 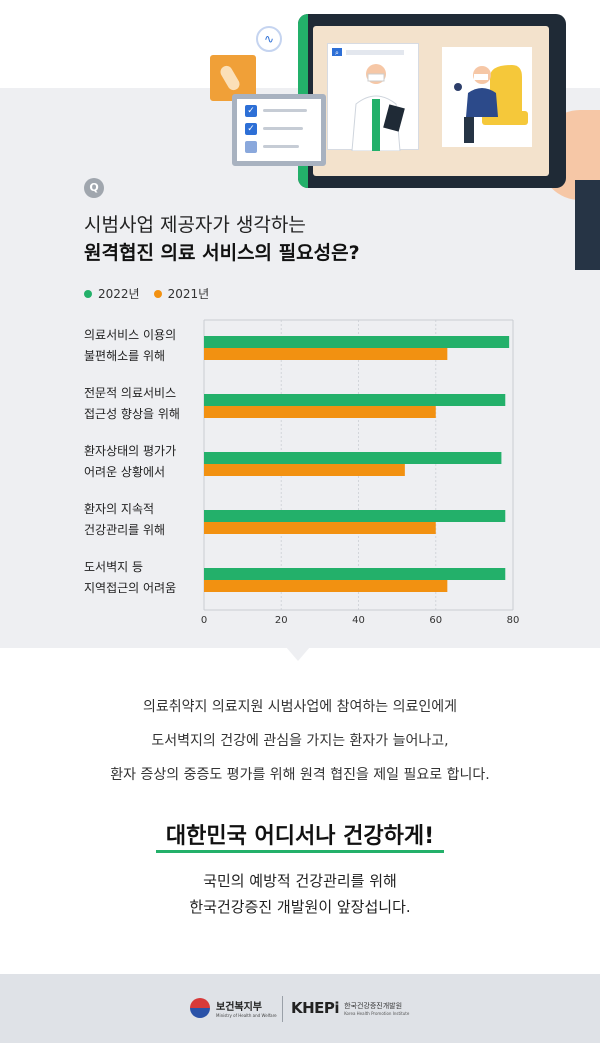 I want to click on sub-line-1: 국민의 예방적 건강관리를 위해, so click(x=300, y=881).